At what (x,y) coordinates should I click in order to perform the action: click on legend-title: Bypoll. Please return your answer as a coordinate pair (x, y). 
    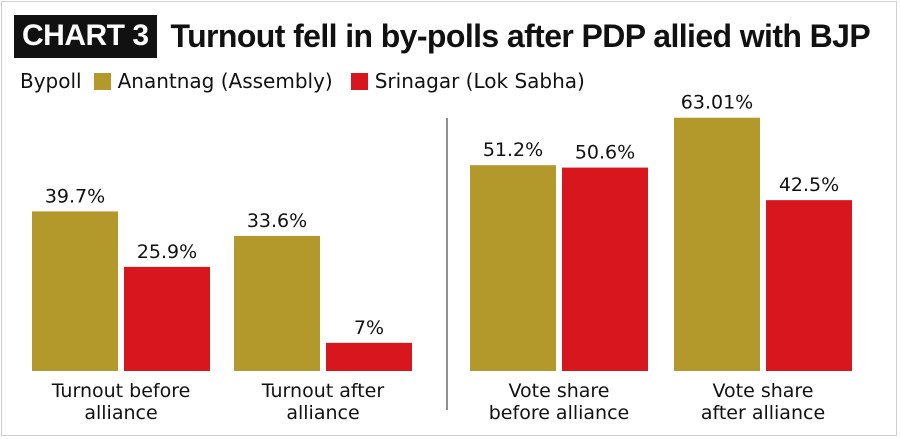
    Looking at the image, I should click on (51, 81).